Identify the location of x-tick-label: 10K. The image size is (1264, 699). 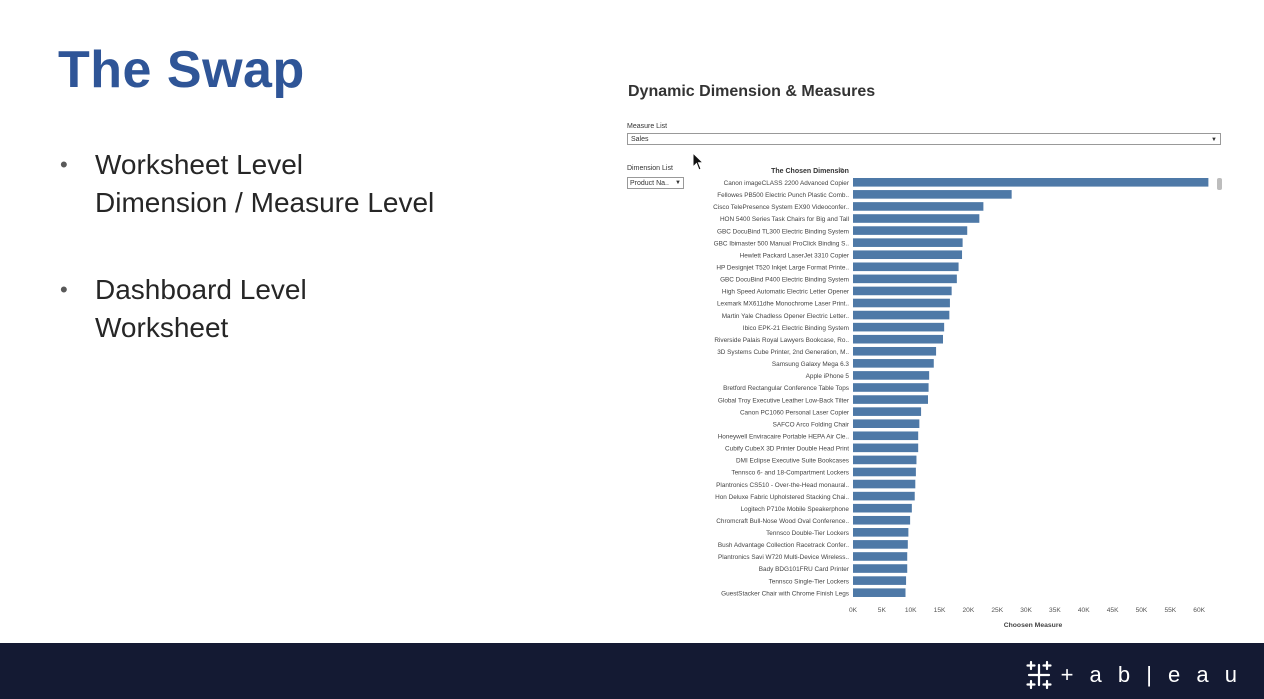
(911, 610).